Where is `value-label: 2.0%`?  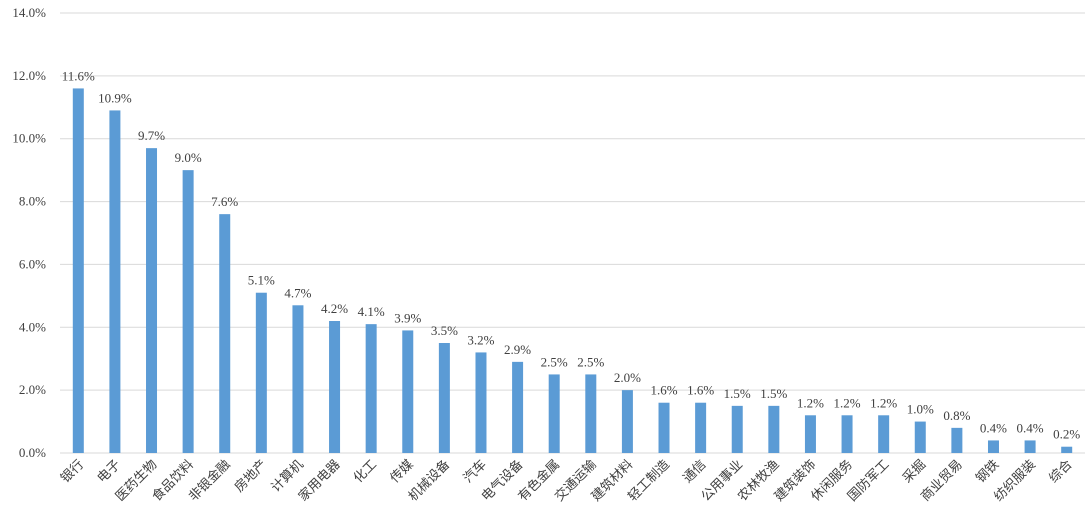 value-label: 2.0% is located at coordinates (627, 377).